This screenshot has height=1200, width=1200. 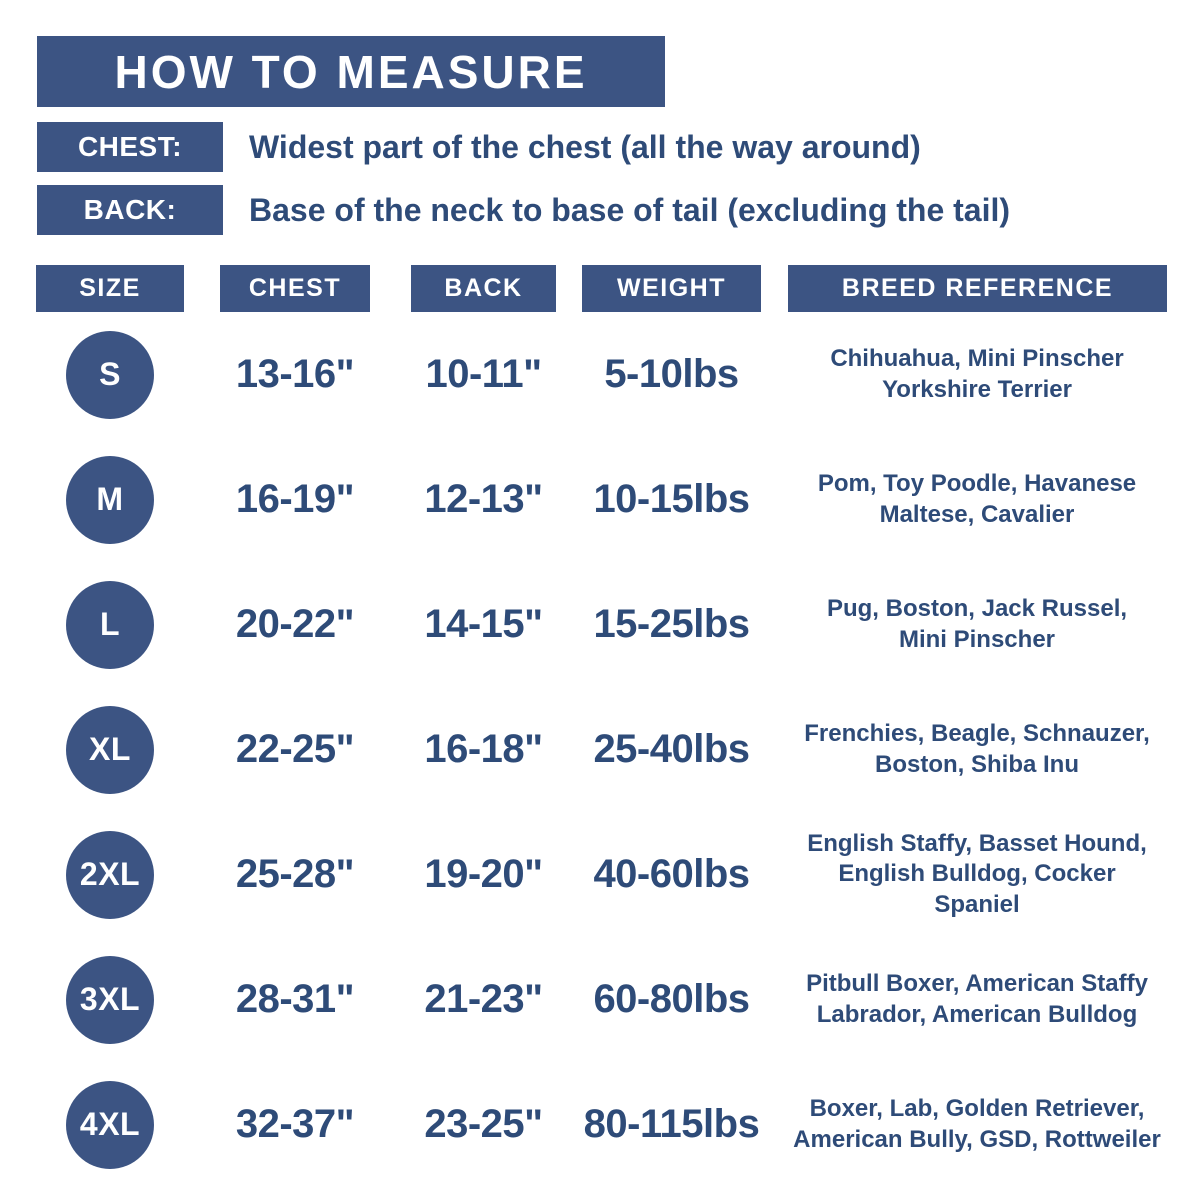 I want to click on chest-value: 32-37", so click(x=295, y=1124).